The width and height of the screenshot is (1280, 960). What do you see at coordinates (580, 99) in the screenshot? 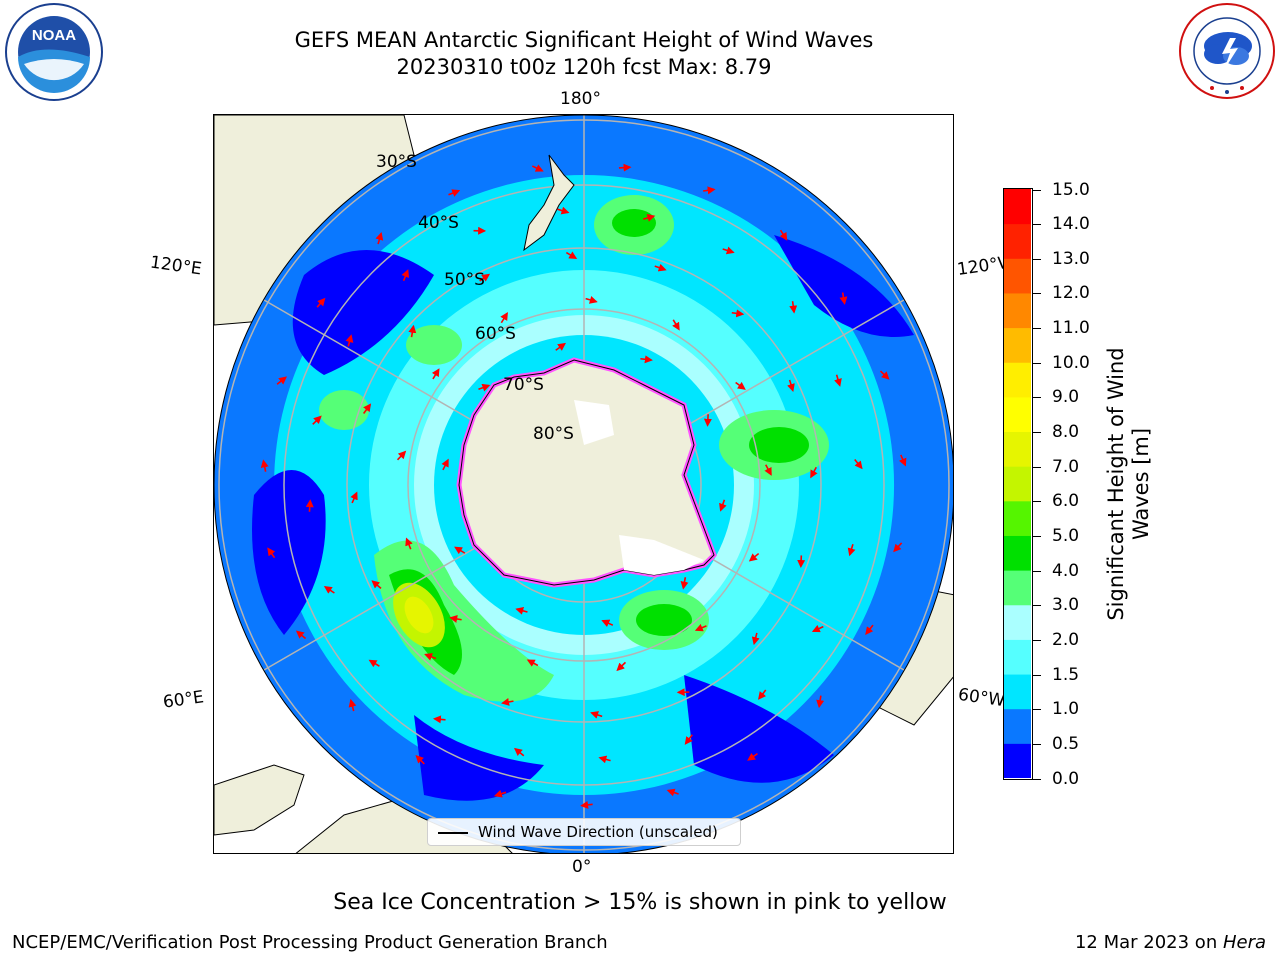
I see `lon-label-180: 180°` at bounding box center [580, 99].